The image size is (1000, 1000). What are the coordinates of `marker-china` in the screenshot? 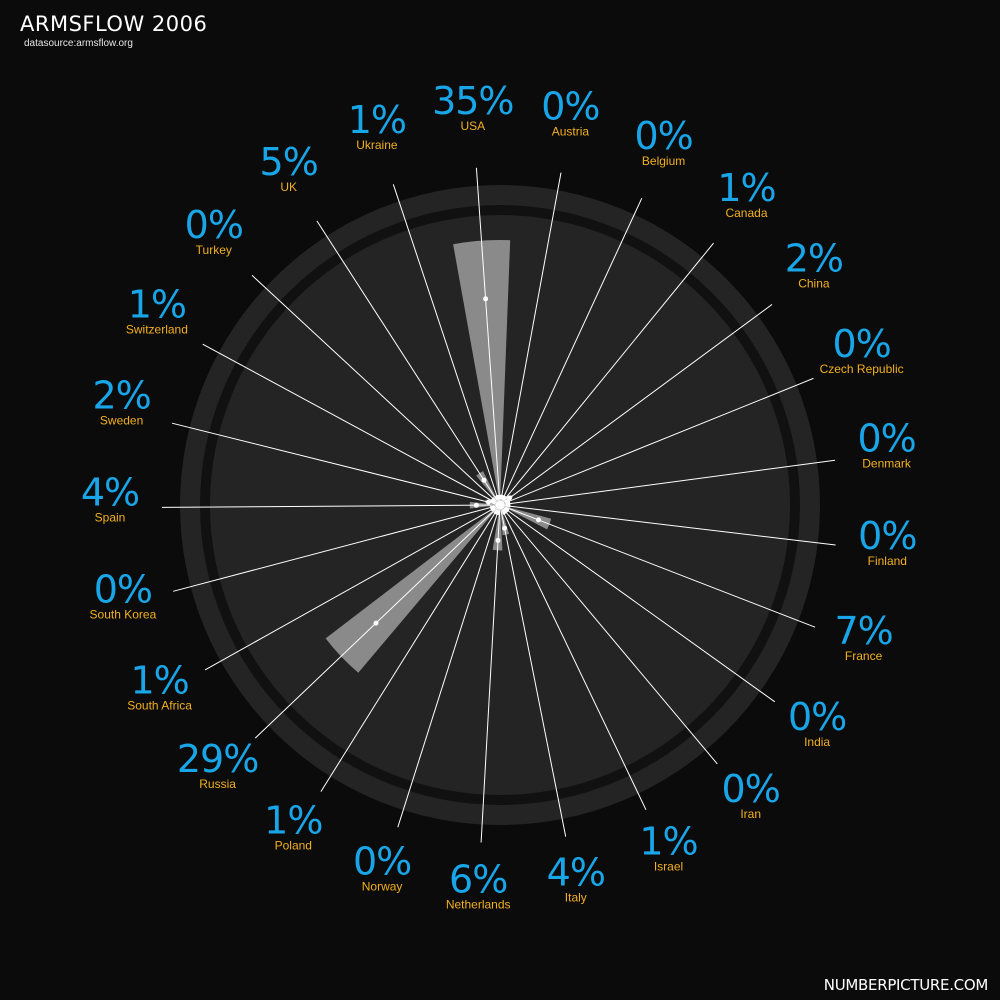 It's located at (509, 498).